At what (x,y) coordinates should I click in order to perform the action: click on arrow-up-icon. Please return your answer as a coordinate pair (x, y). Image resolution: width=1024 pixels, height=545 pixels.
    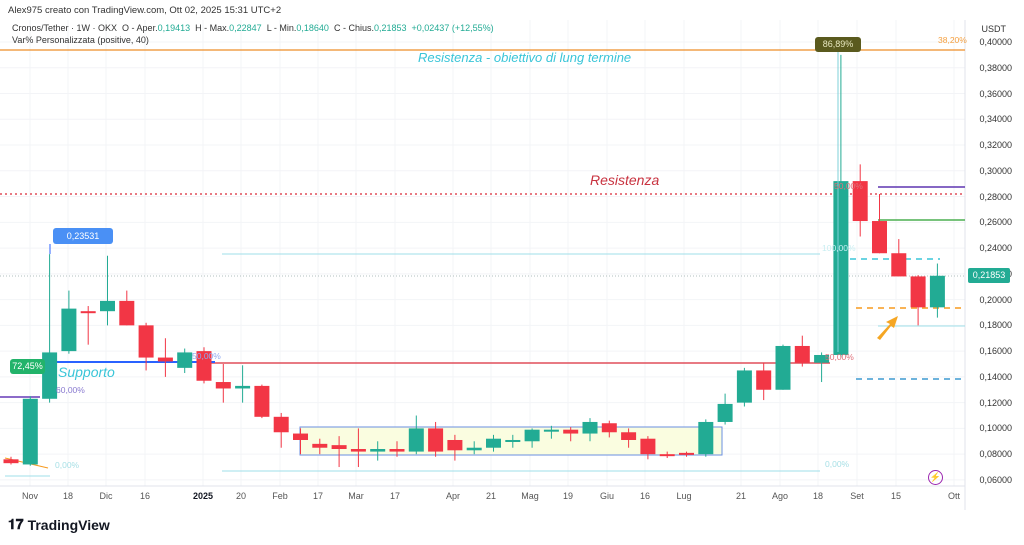
    Looking at the image, I should click on (887, 328).